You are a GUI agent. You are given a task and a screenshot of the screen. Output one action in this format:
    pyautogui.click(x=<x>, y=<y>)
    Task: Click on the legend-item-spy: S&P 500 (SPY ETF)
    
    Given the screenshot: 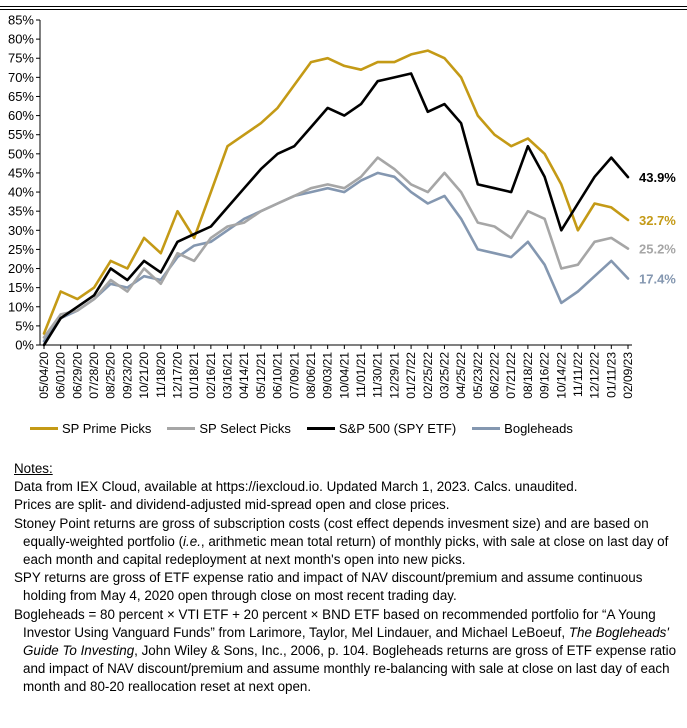 What is the action you would take?
    pyautogui.click(x=381, y=428)
    